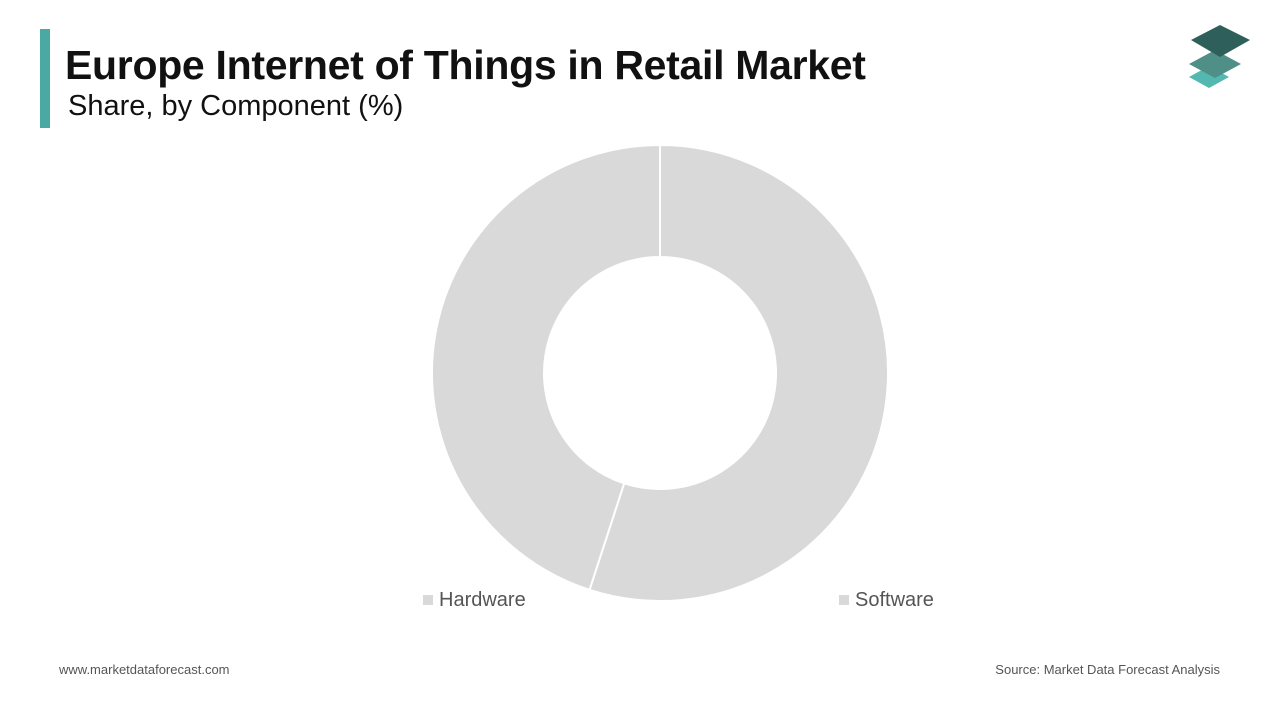 The image size is (1280, 720). Describe the element at coordinates (144, 669) in the screenshot. I see `footer-website: www.marketdataforecast.com` at that location.